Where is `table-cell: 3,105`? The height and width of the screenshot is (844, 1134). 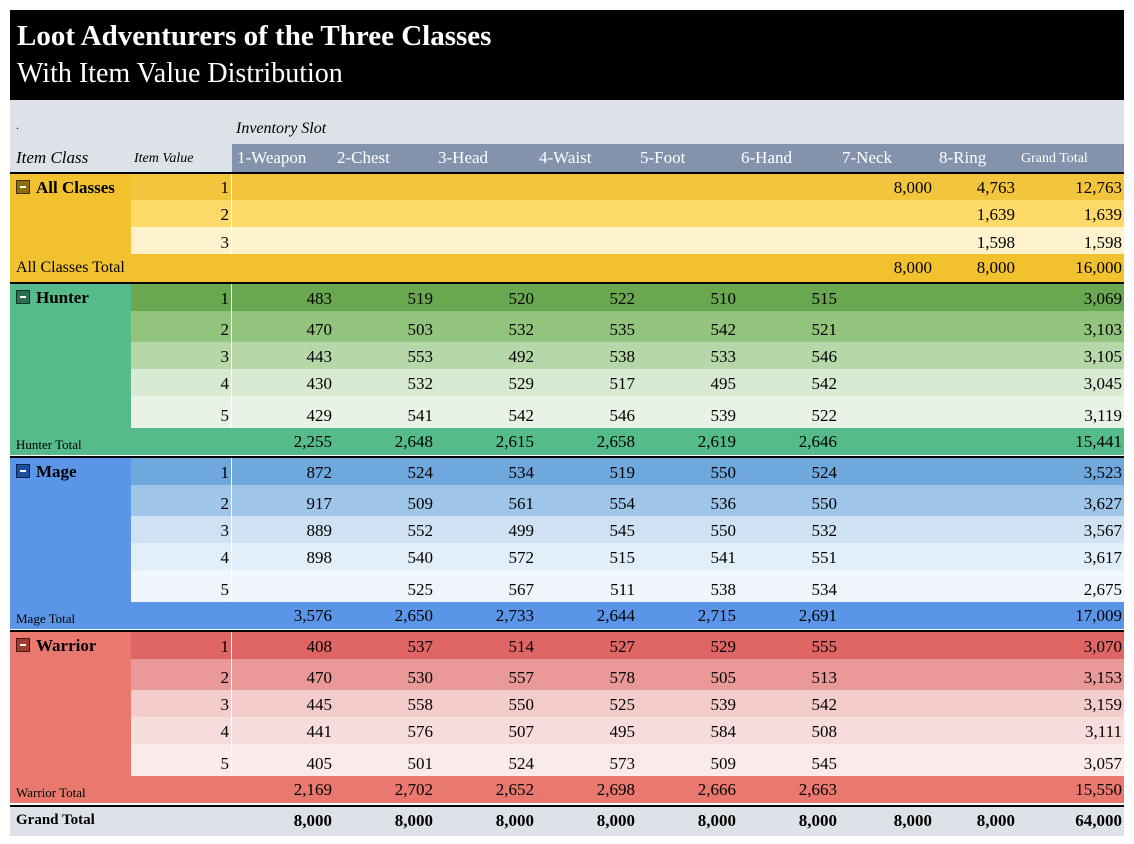 table-cell: 3,105 is located at coordinates (1102, 356).